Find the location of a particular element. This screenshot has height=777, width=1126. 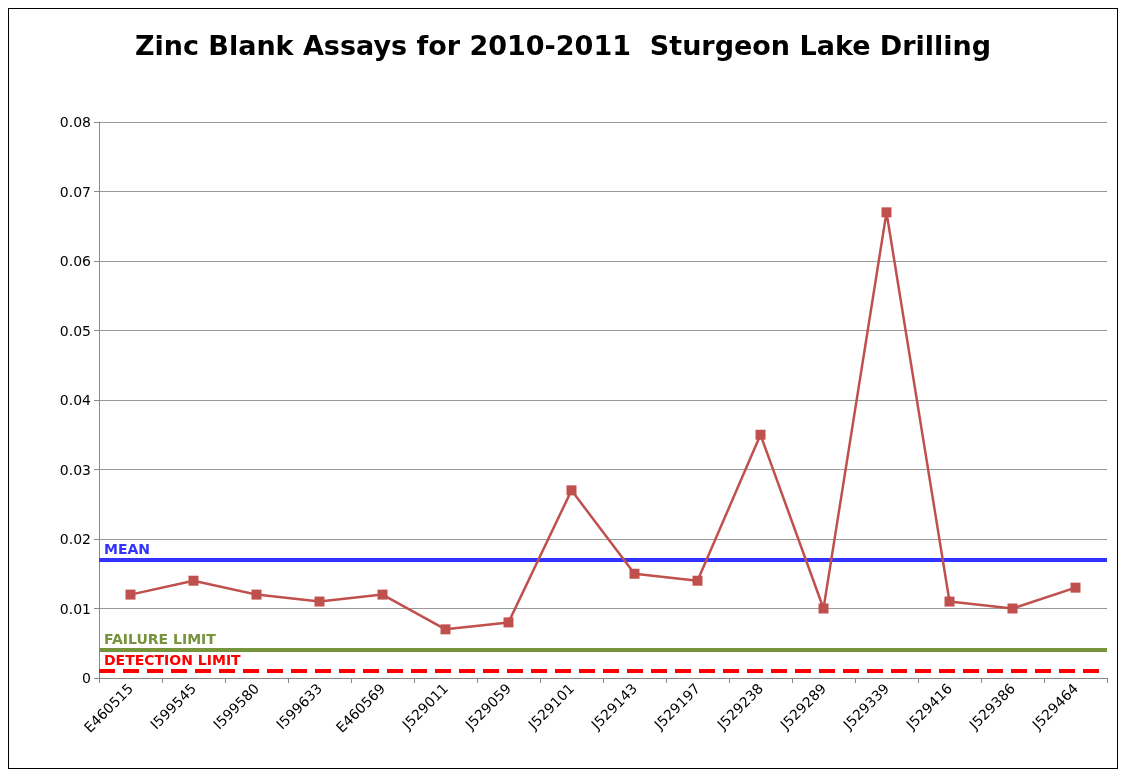

chart-title: Zinc Blank Assays for 2010-2011 Sturgeon Lake Drilling is located at coordinates (563, 45).